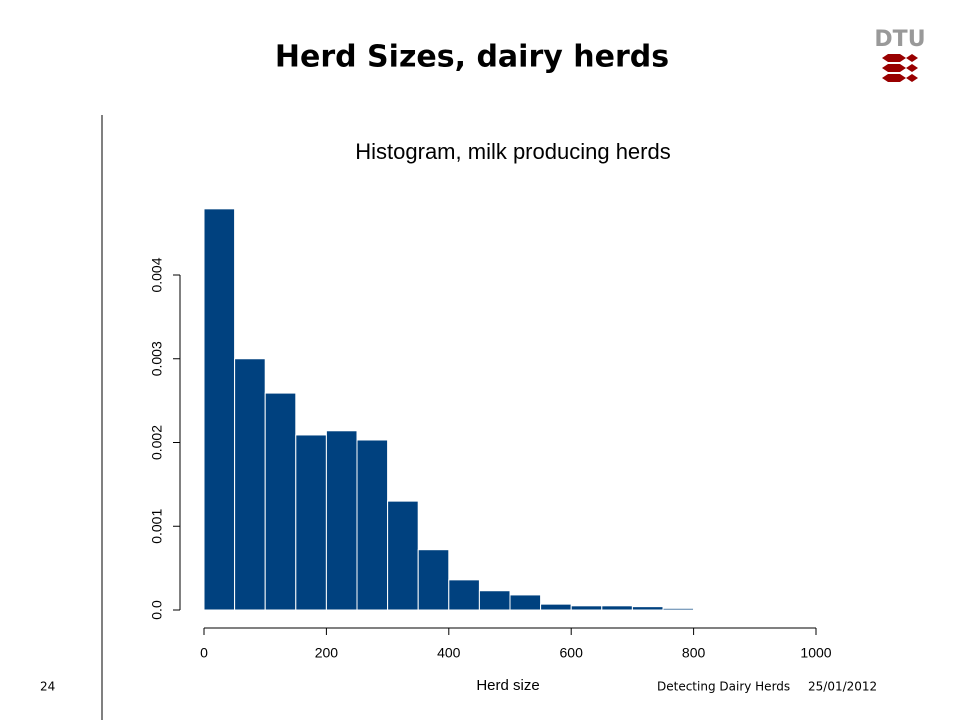 This screenshot has height=720, width=960. I want to click on x-tick-label: 1000, so click(815, 653).